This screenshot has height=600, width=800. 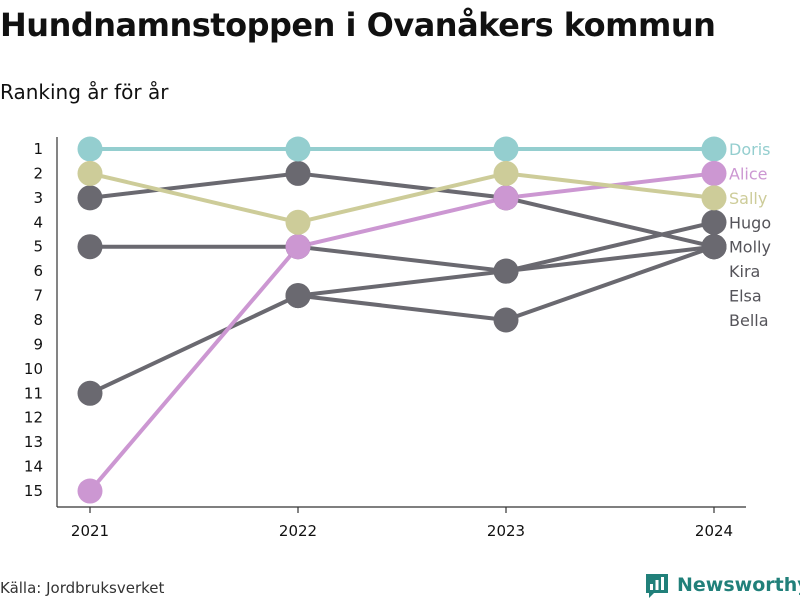 What do you see at coordinates (33, 467) in the screenshot?
I see `y-tick-label: 14` at bounding box center [33, 467].